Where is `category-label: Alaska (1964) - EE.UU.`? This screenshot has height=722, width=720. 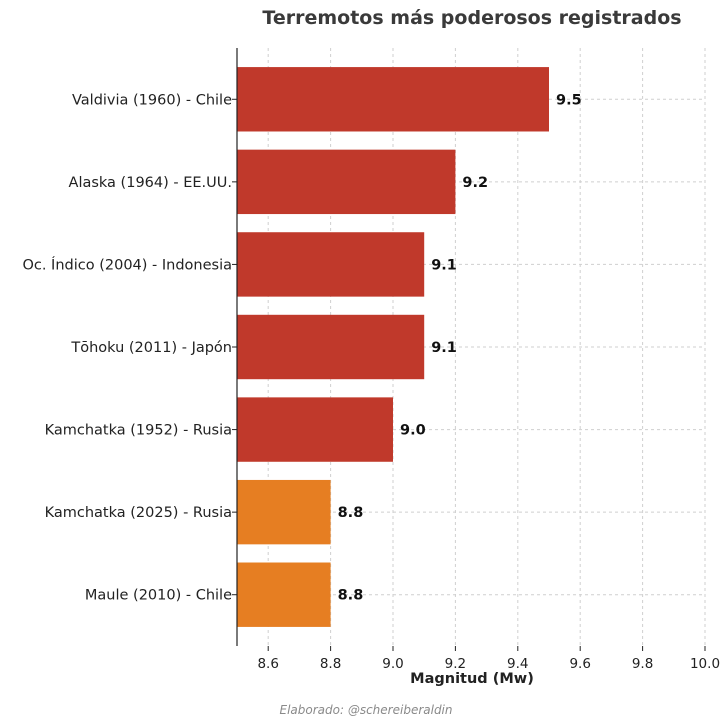 category-label: Alaska (1964) - EE.UU. is located at coordinates (150, 183).